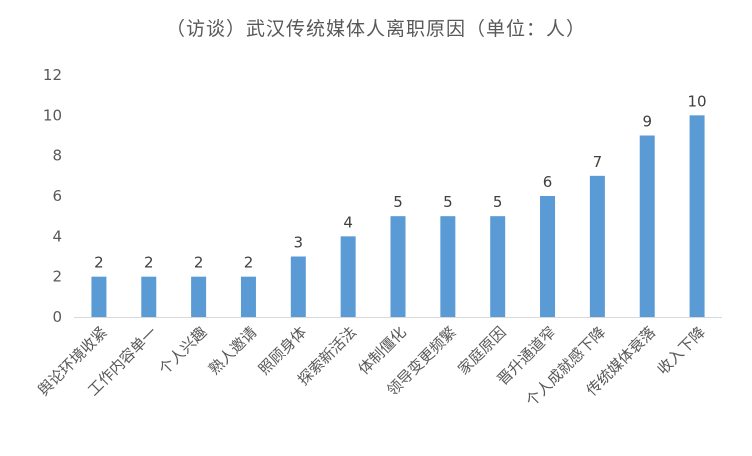  I want to click on data-label: 3, so click(299, 243).